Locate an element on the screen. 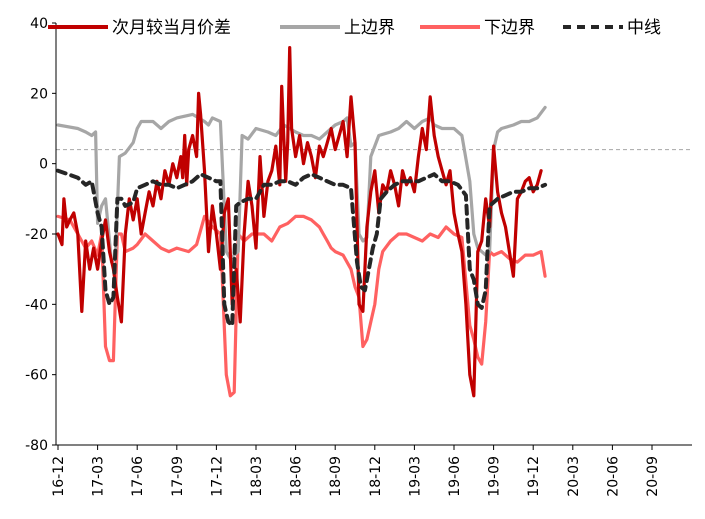 The image size is (705, 519). x-tick-label: 20-03 is located at coordinates (574, 476).